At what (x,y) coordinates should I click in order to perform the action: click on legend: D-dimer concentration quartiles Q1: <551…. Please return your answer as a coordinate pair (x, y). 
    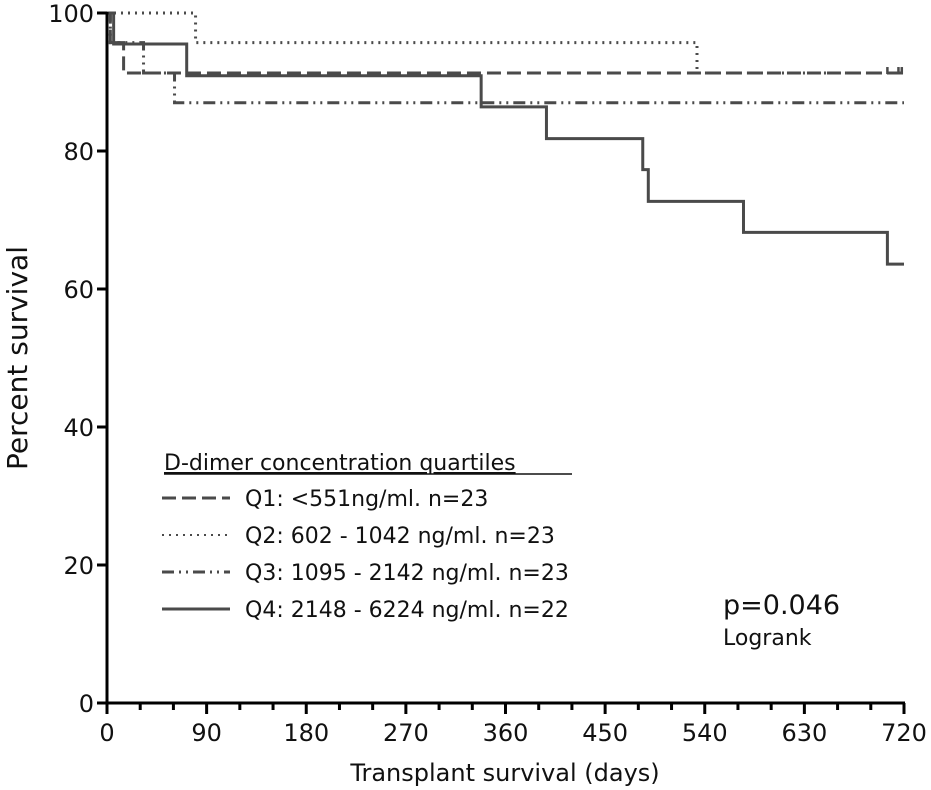
    Looking at the image, I should click on (367, 537).